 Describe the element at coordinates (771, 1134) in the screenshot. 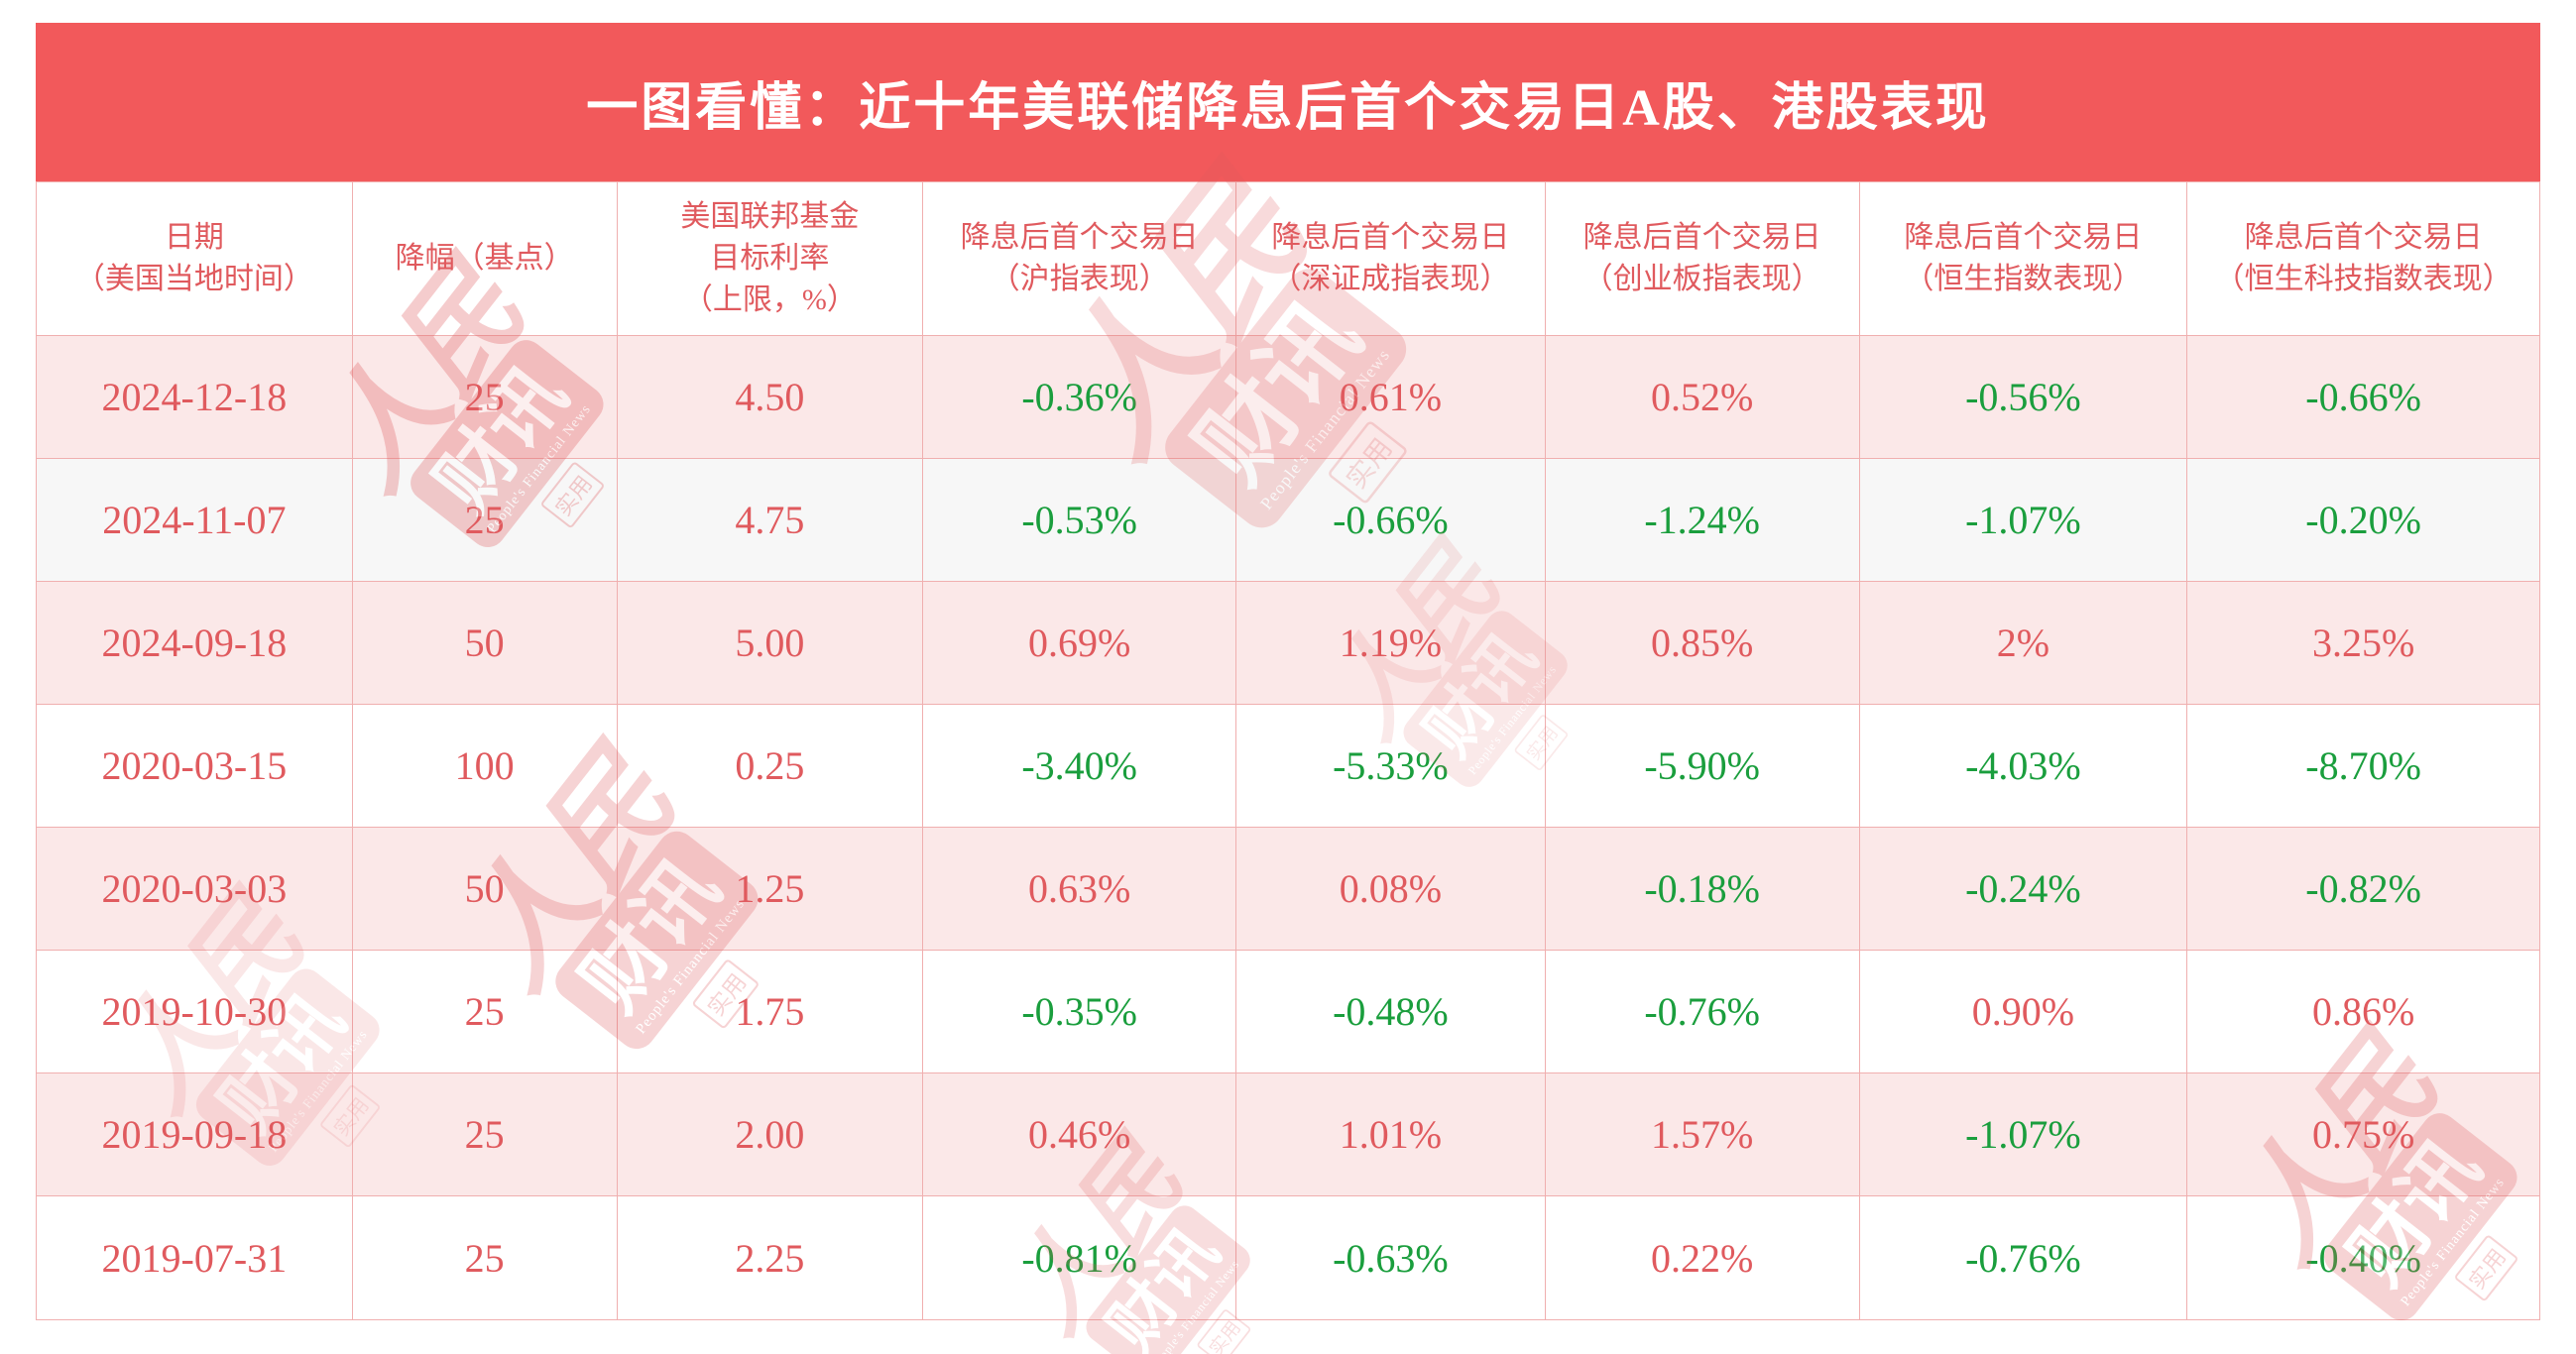

I see `data-cell-r6-c2: 2.00` at that location.